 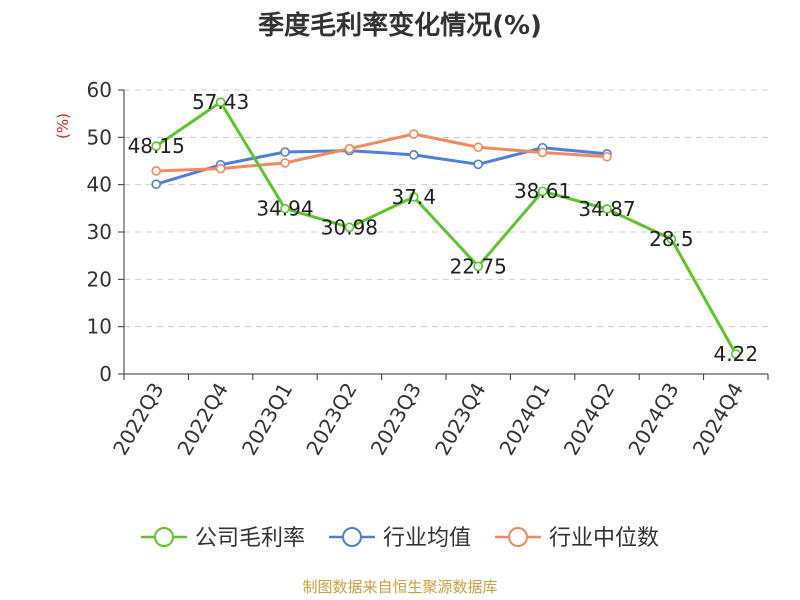 I want to click on x-tick-label: 2022Q3, so click(x=138, y=419).